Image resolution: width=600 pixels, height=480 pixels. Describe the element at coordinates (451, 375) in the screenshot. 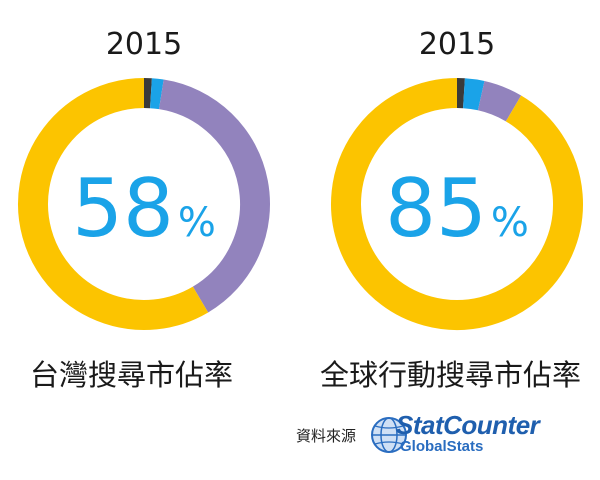

I see `caption-global-mobile: 全球行動搜尋市佔率` at that location.